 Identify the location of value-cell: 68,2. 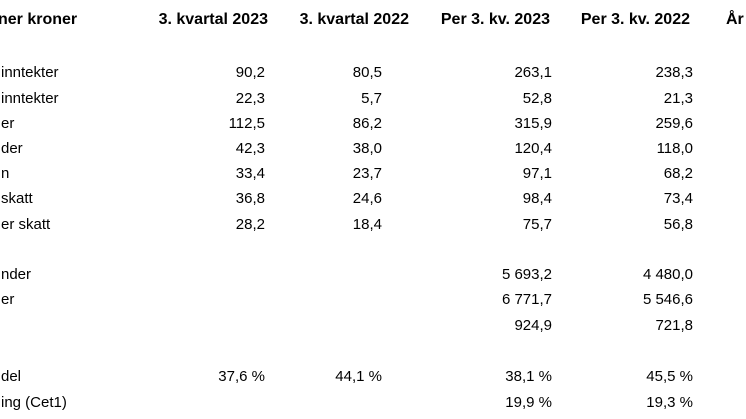
(678, 173).